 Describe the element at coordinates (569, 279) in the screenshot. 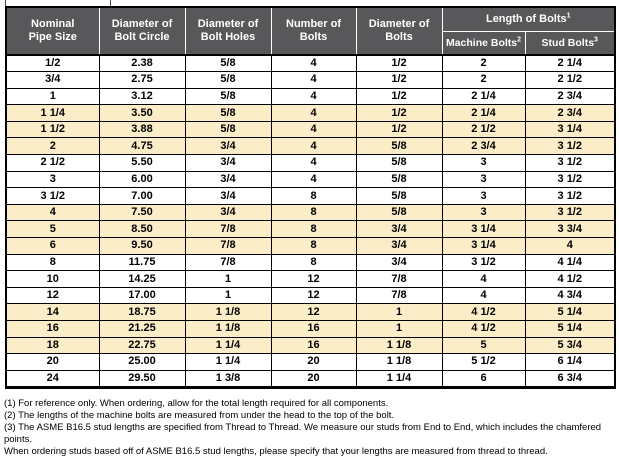

I see `cell-stud: 4 1/2` at that location.